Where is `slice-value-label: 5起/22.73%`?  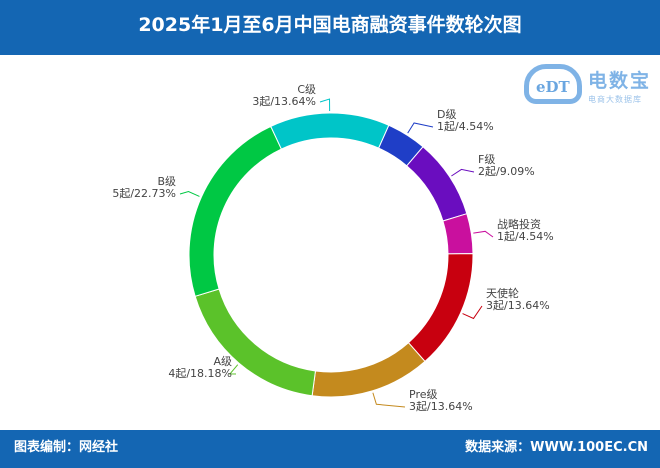
slice-value-label: 5起/22.73% is located at coordinates (144, 193).